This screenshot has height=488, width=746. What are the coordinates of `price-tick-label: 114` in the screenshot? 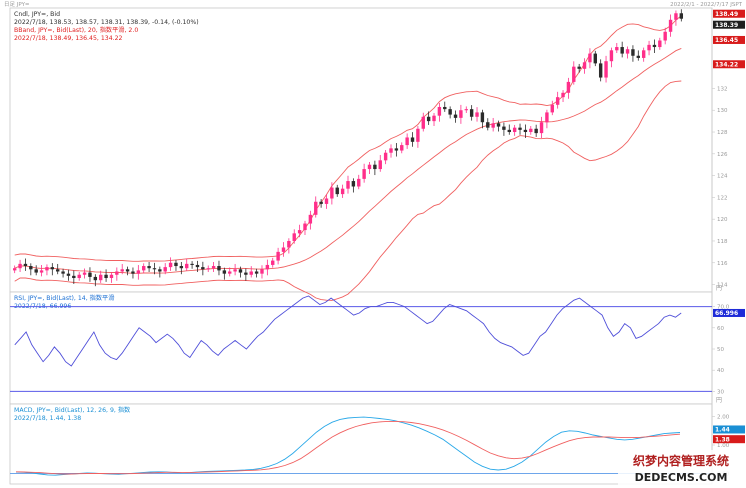 It's located at (722, 286).